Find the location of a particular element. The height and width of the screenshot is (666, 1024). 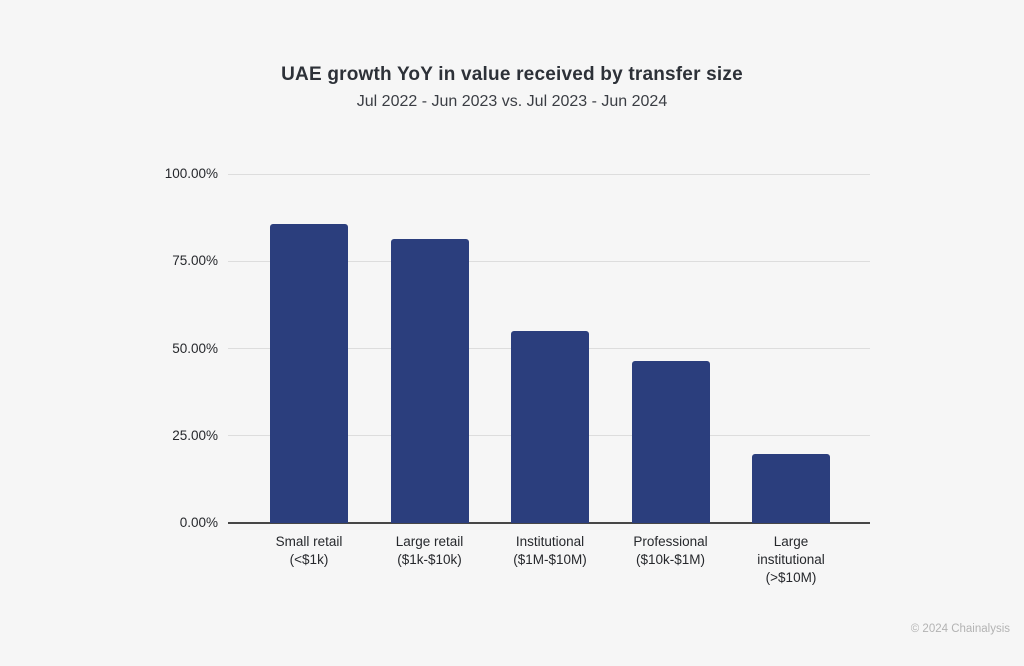

copyright-note: © 2024 Chainalysis is located at coordinates (960, 629).